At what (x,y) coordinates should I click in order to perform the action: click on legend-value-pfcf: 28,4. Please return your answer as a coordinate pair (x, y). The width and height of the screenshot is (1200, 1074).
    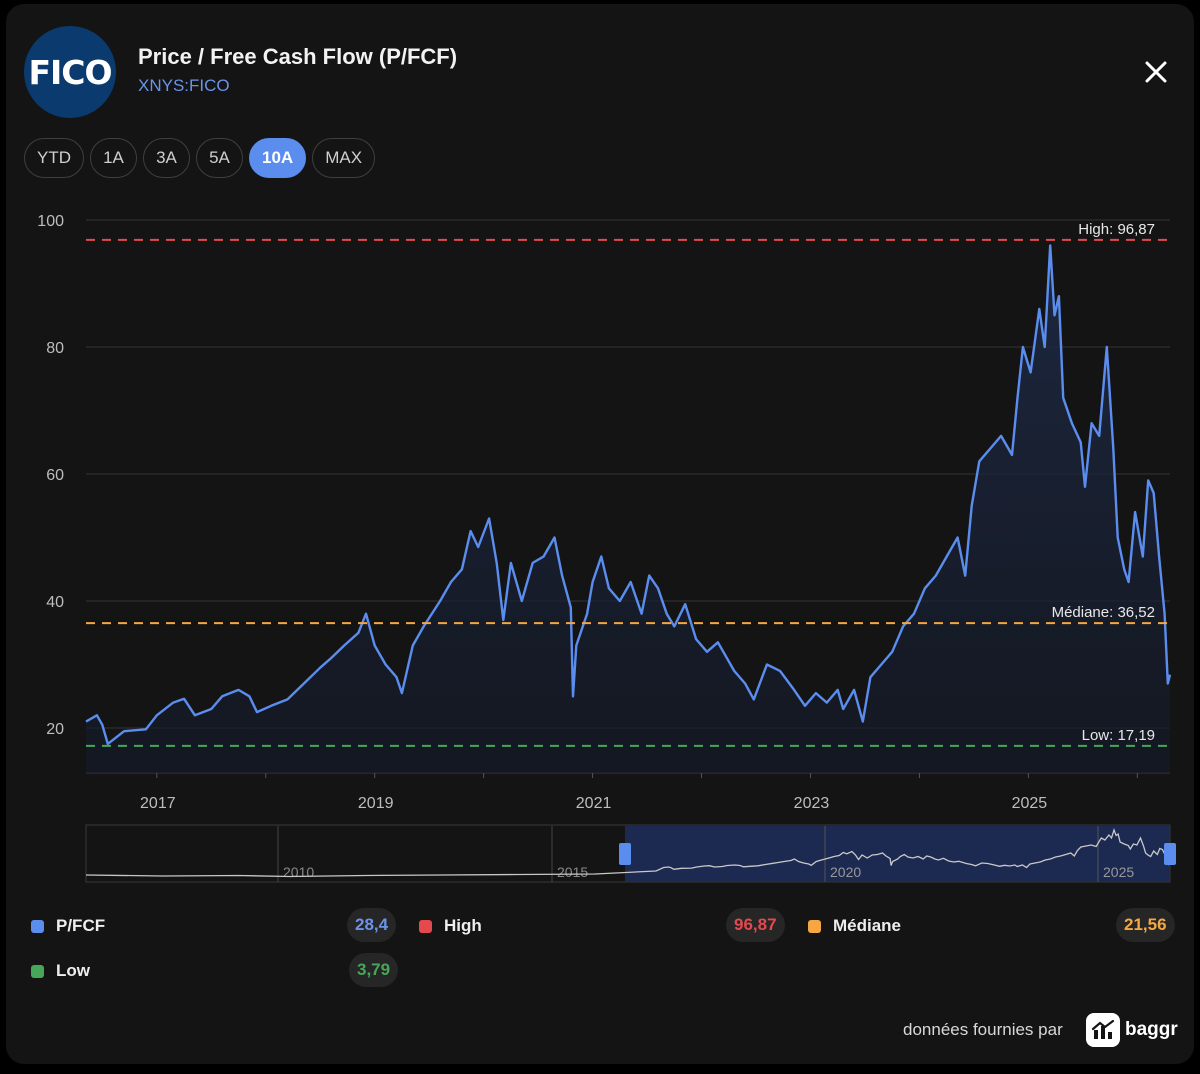
    Looking at the image, I should click on (372, 925).